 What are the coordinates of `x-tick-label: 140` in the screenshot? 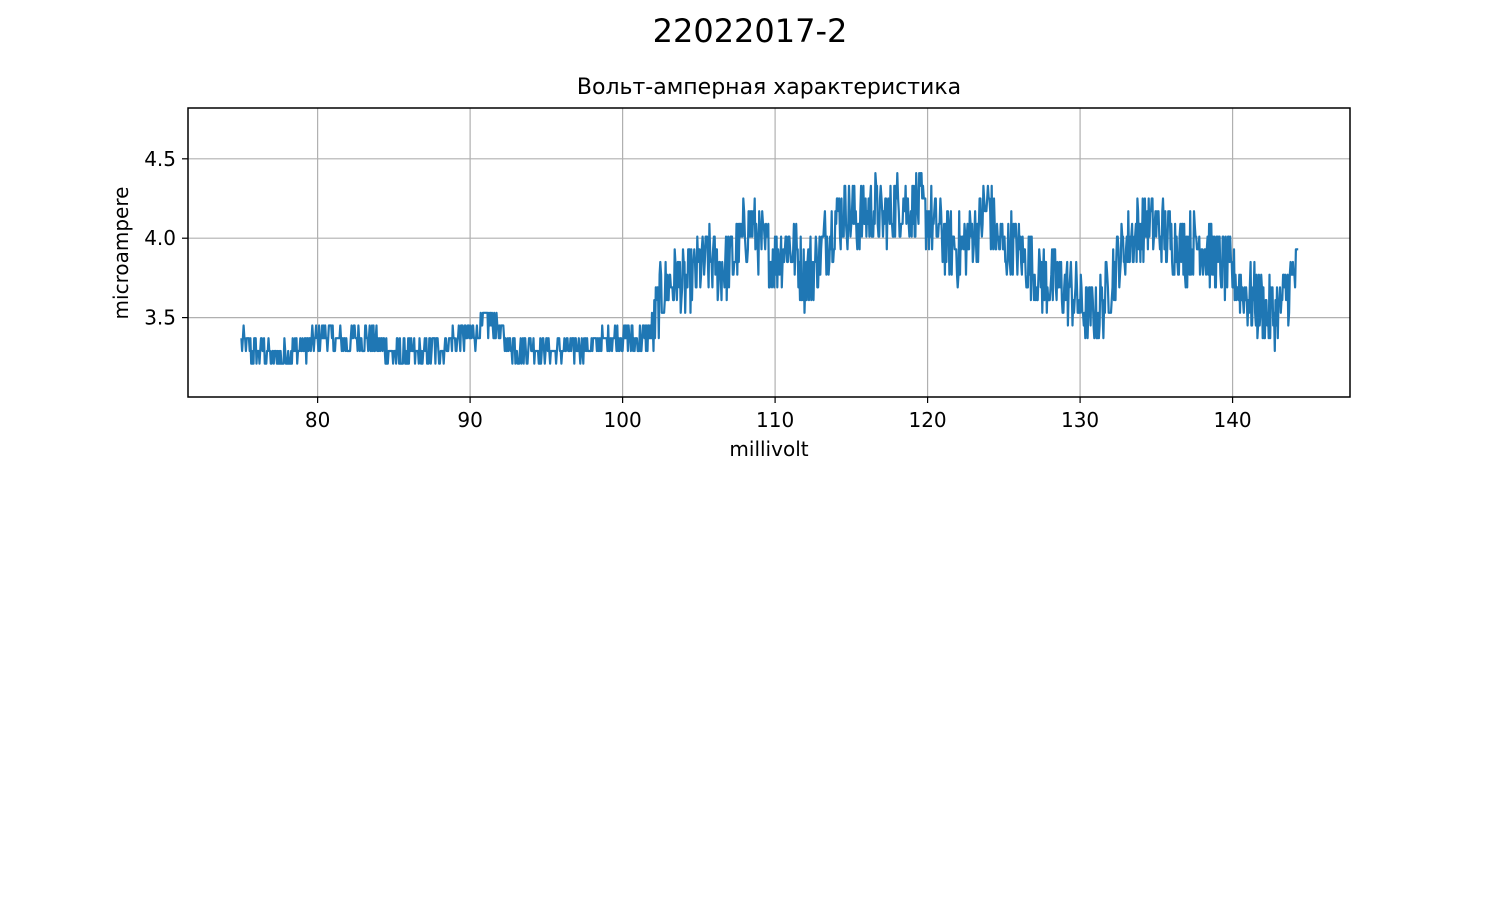 It's located at (1232, 420).